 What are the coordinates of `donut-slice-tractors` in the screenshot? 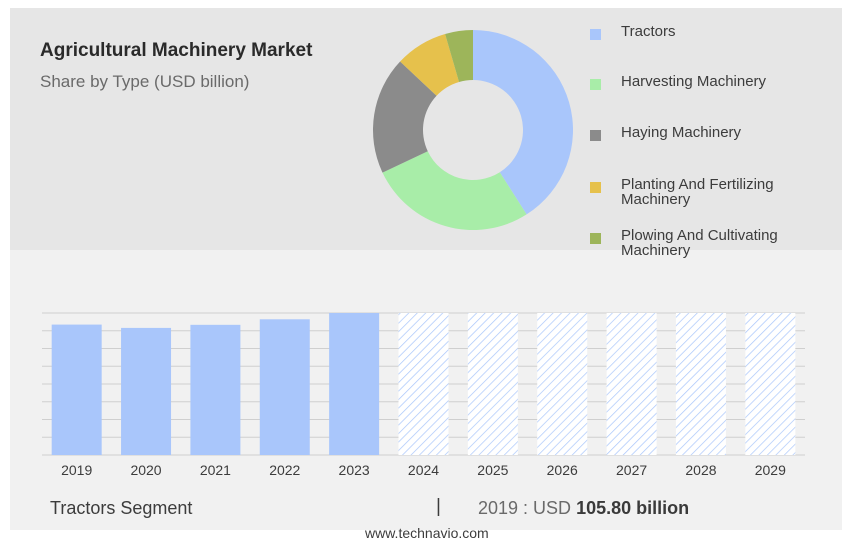 It's located at (523, 122).